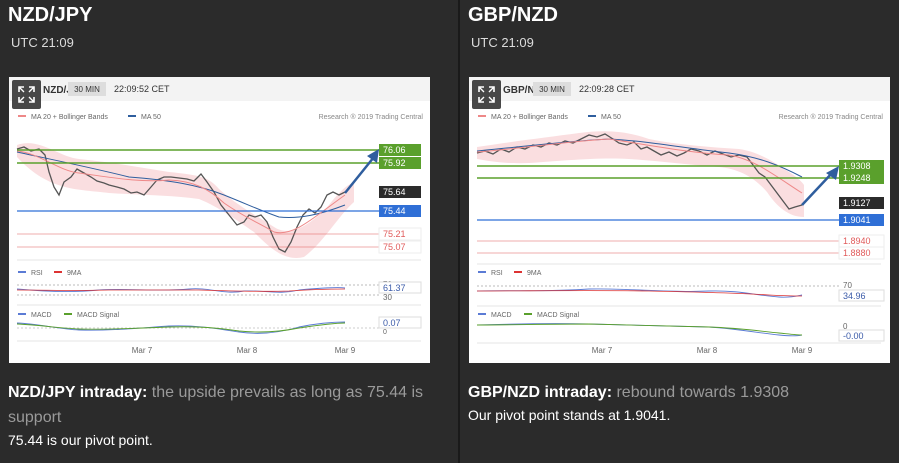  I want to click on level-value-3: 75.64, so click(394, 192).